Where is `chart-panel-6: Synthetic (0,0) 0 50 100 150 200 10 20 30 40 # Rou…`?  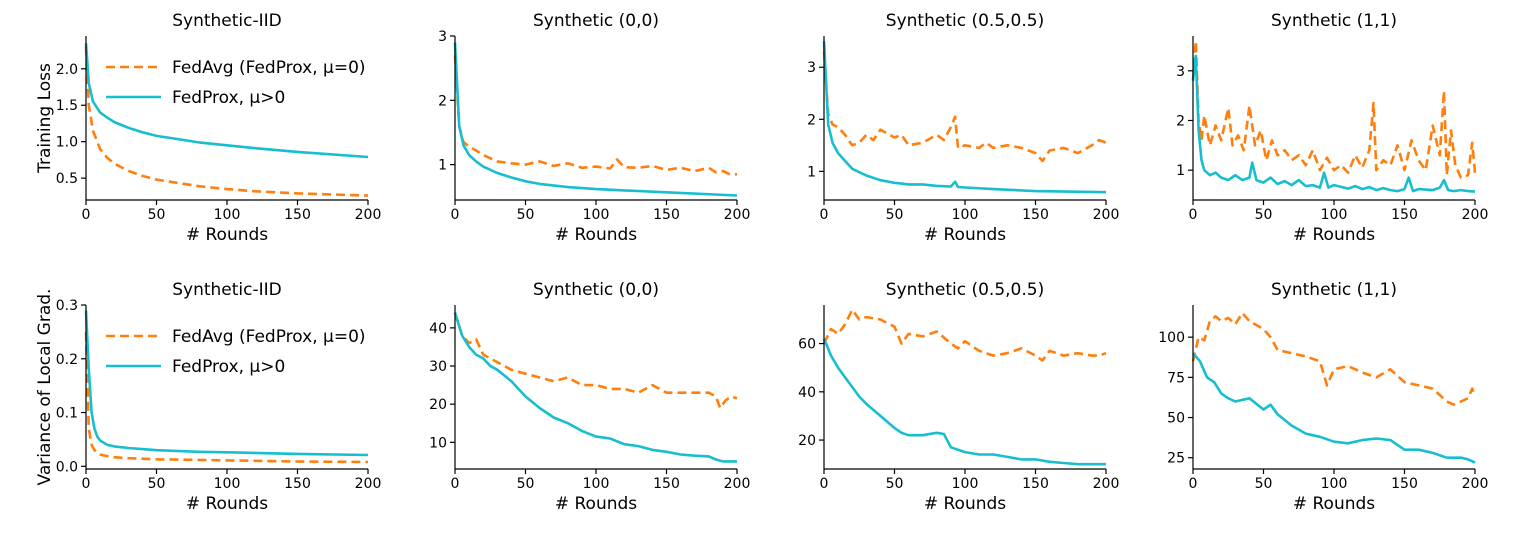
chart-panel-6: Synthetic (0,0) 0 50 100 150 200 10 20 30 40 # Rou… is located at coordinates (589, 397).